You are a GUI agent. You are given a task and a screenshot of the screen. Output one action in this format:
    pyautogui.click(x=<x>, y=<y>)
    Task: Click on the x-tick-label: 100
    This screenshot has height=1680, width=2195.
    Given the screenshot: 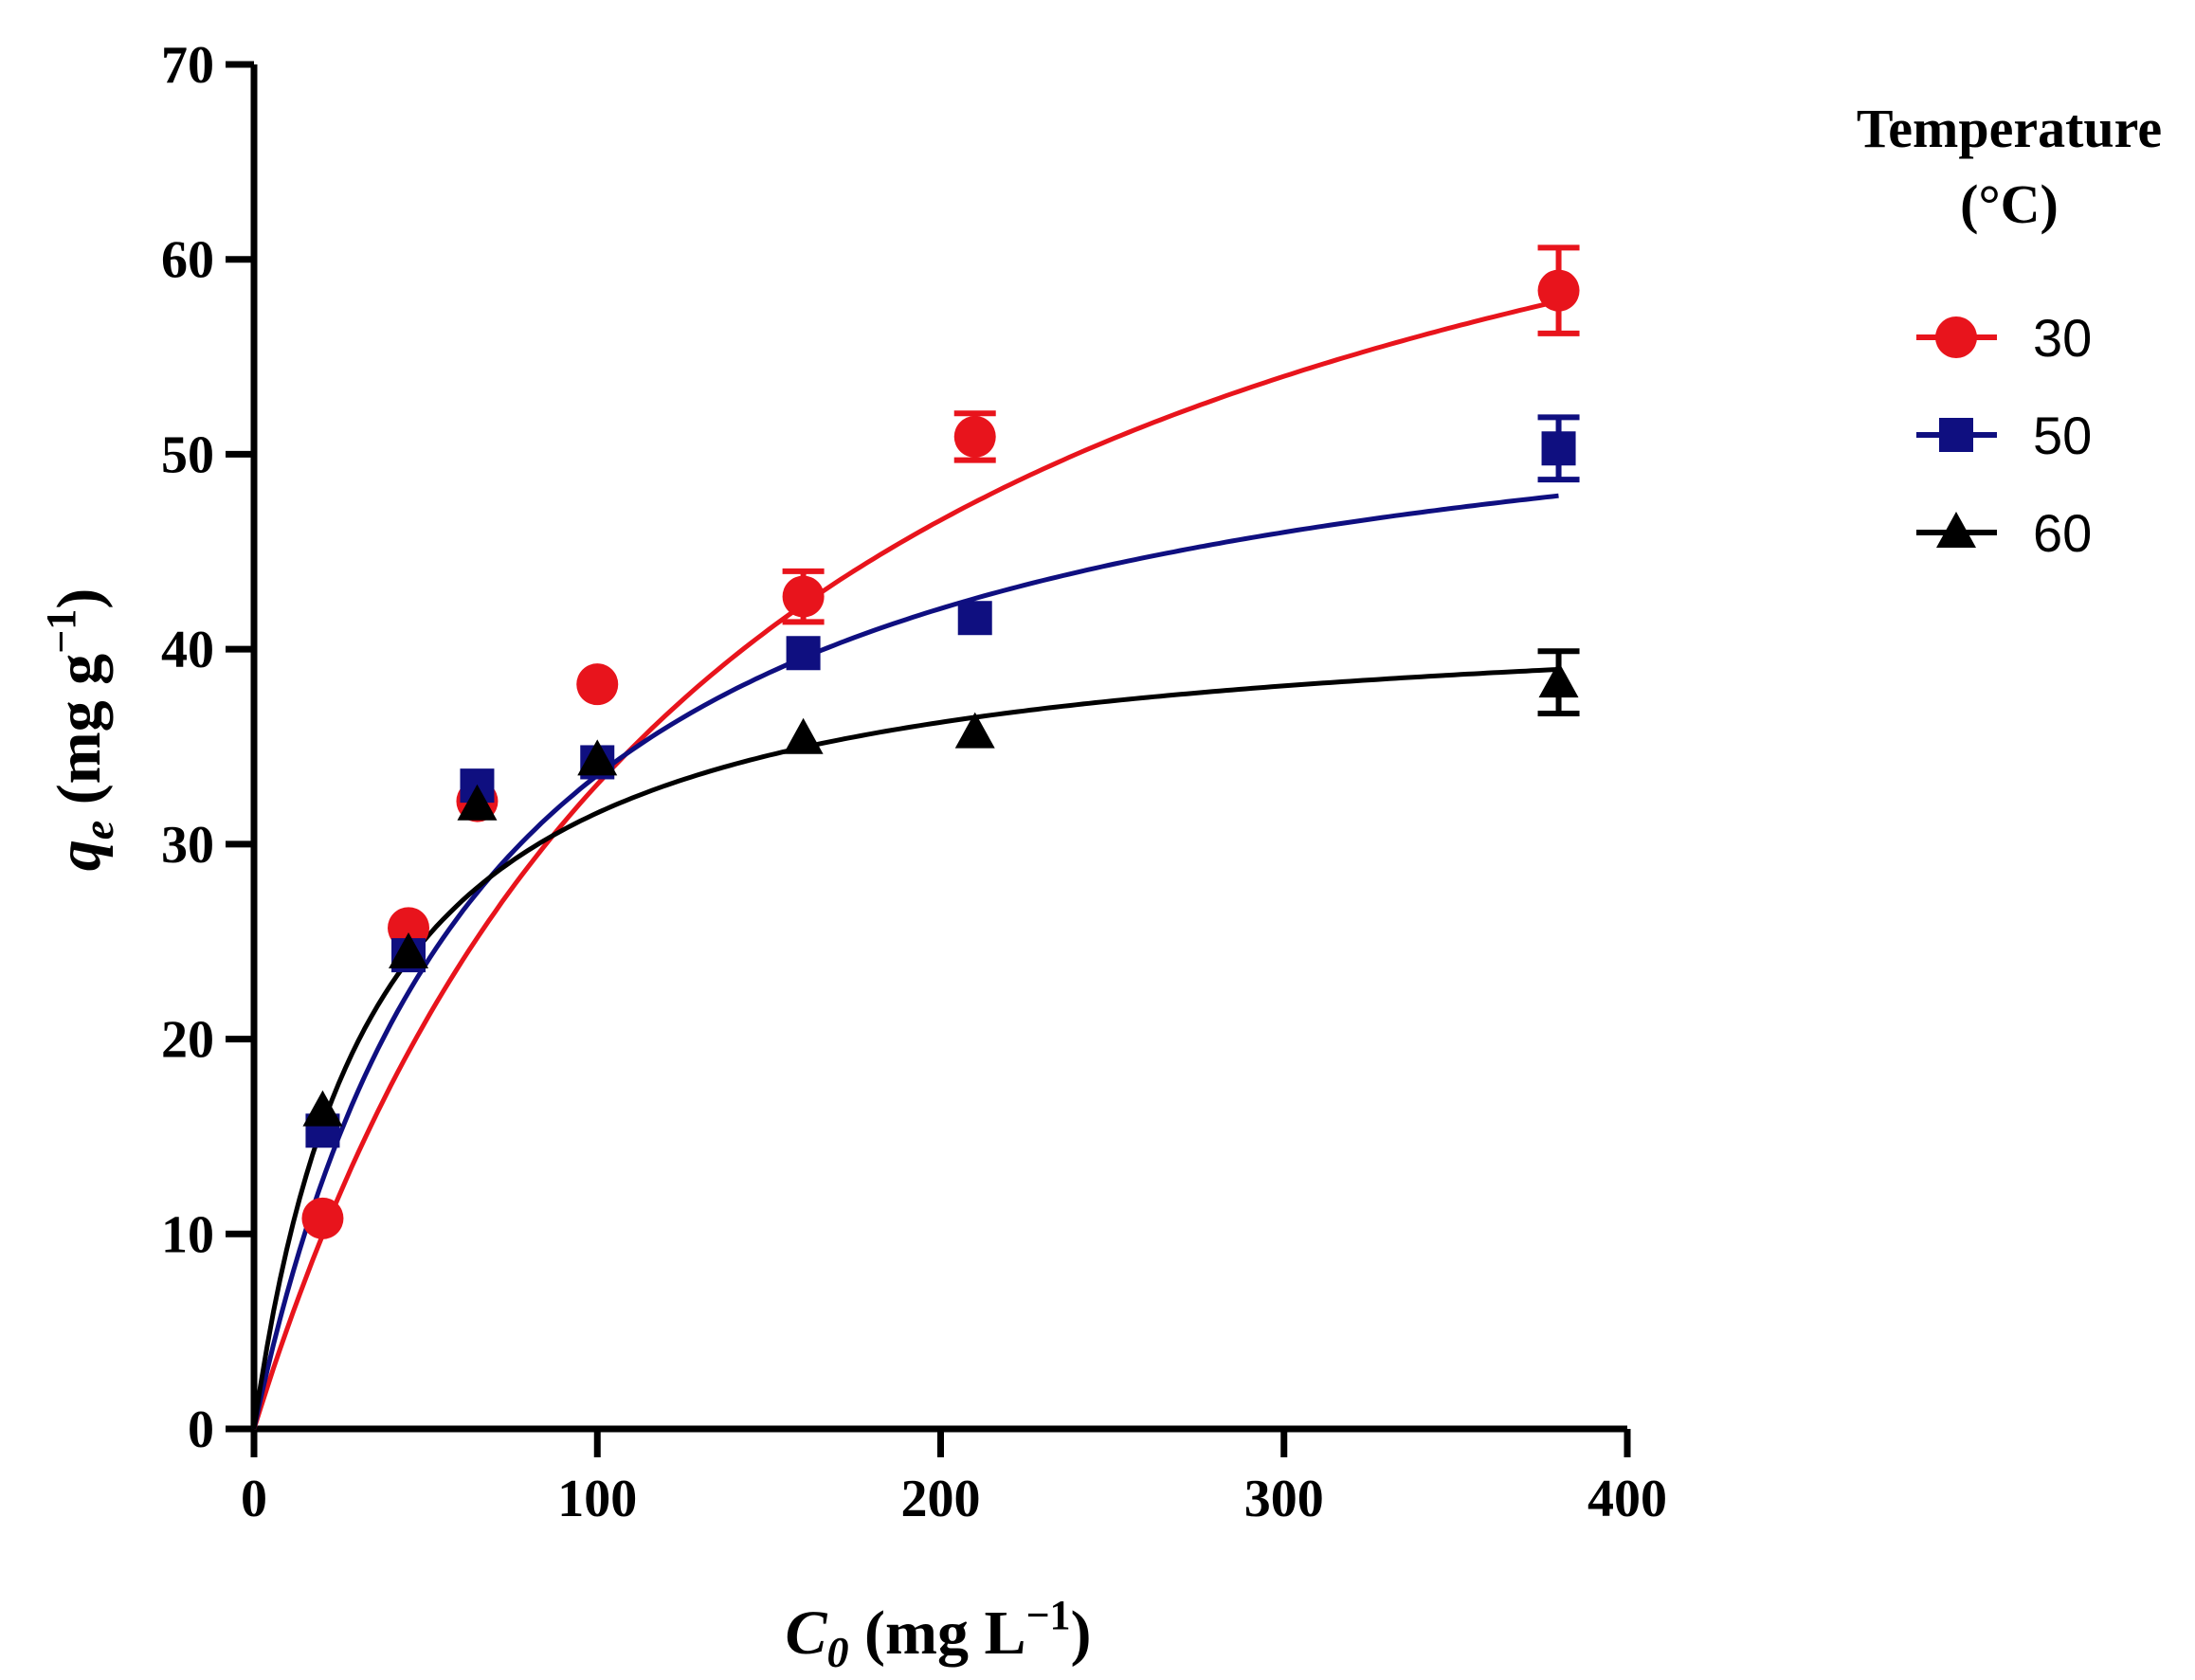 What is the action you would take?
    pyautogui.click(x=597, y=1499)
    